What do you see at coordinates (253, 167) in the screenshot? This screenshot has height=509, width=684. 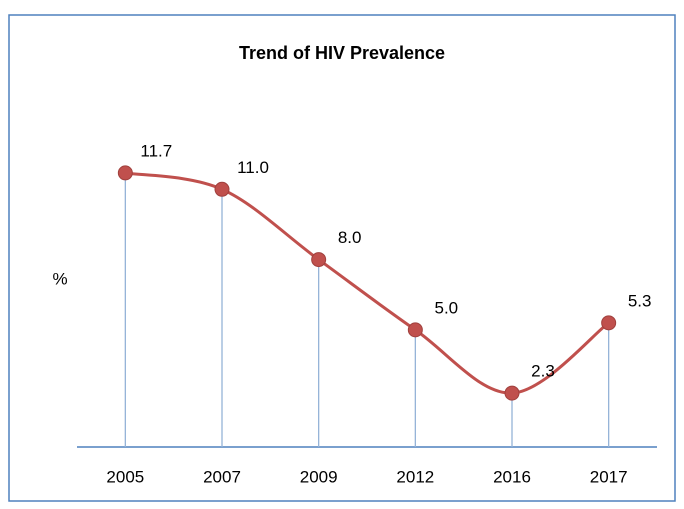 I see `data-label: 11.0` at bounding box center [253, 167].